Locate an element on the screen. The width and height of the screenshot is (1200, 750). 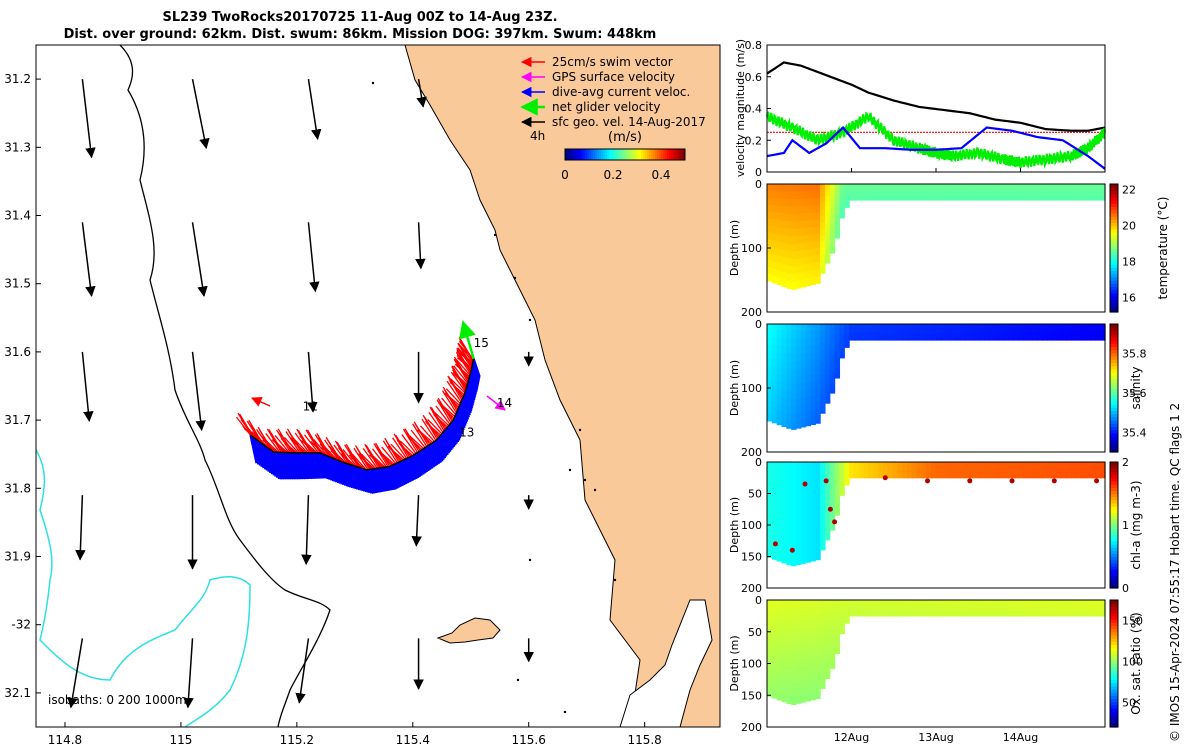
y-tick-label: 150 is located at coordinates (751, 557).